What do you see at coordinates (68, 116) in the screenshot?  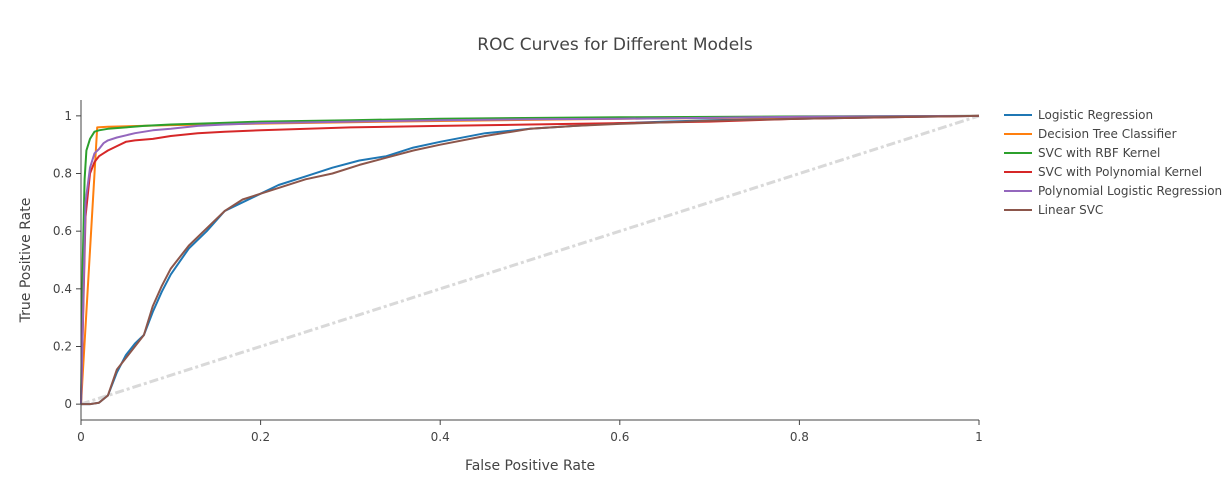 I see `y-tick-label: 1` at bounding box center [68, 116].